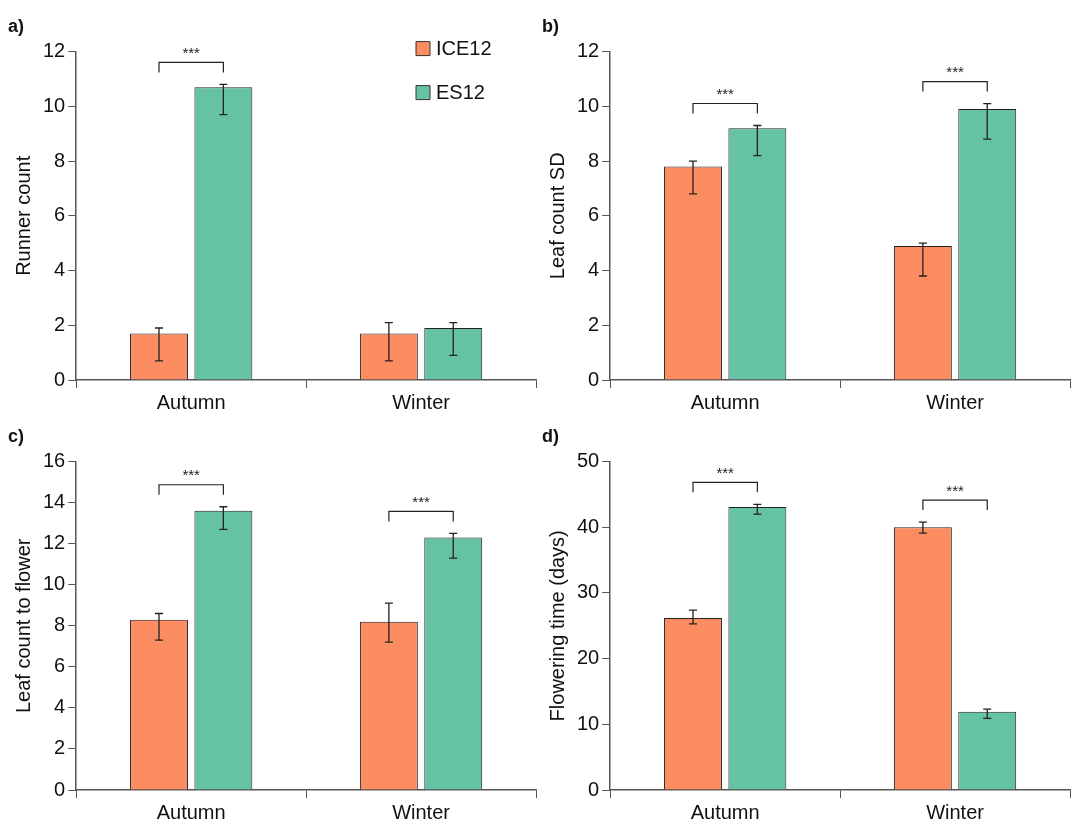  Describe the element at coordinates (54, 501) in the screenshot. I see `y-tick-label: 14` at that location.